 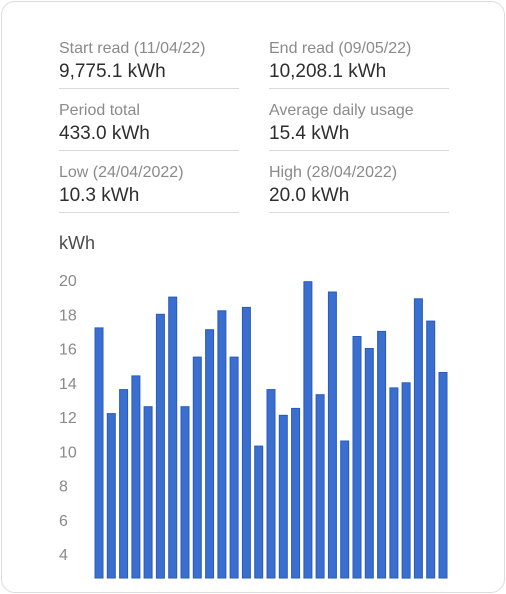 I want to click on high-label: High (28/04/2022), so click(x=333, y=172).